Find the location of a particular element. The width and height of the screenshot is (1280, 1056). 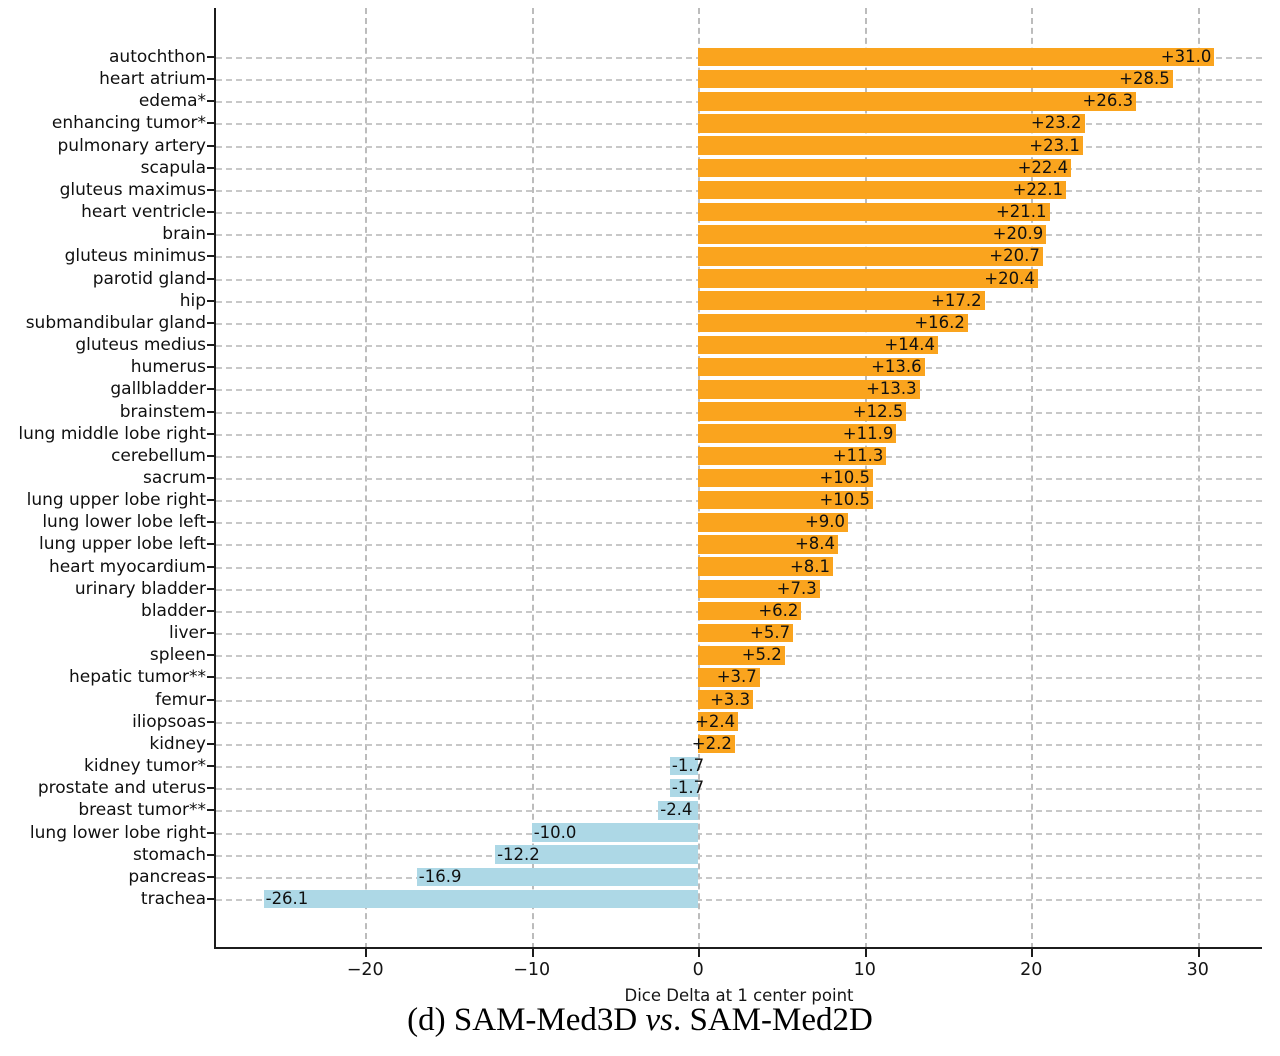

value-label-heart-ventricle: +21.1 is located at coordinates (1021, 212).